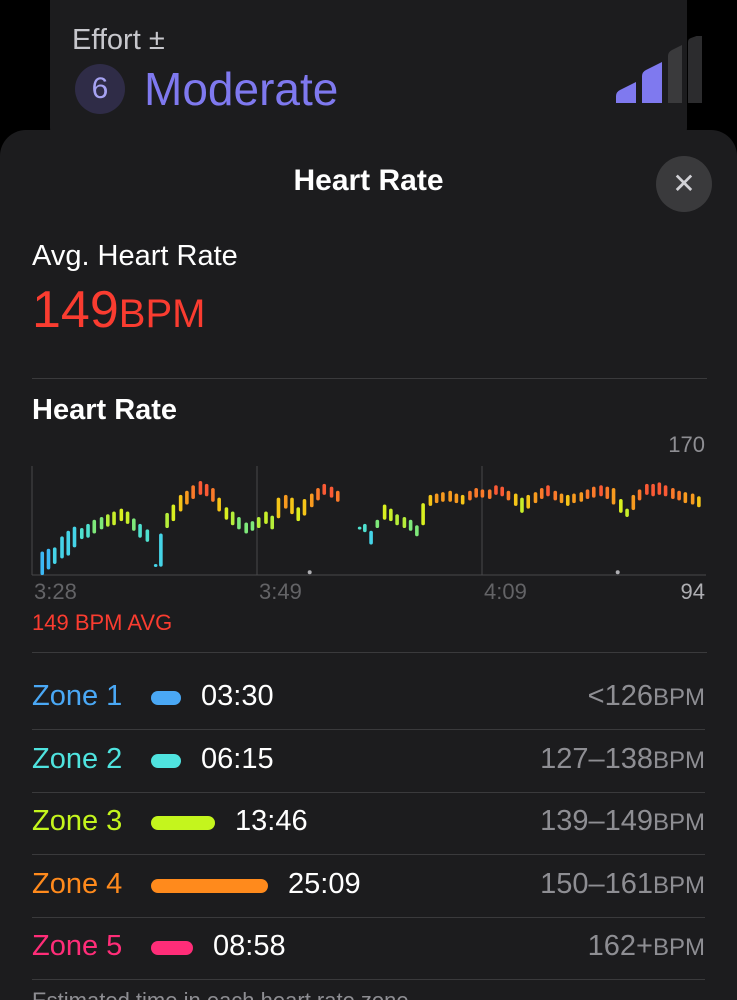 Image resolution: width=737 pixels, height=1000 pixels. What do you see at coordinates (118, 40) in the screenshot?
I see `effort-label: Effort ±` at bounding box center [118, 40].